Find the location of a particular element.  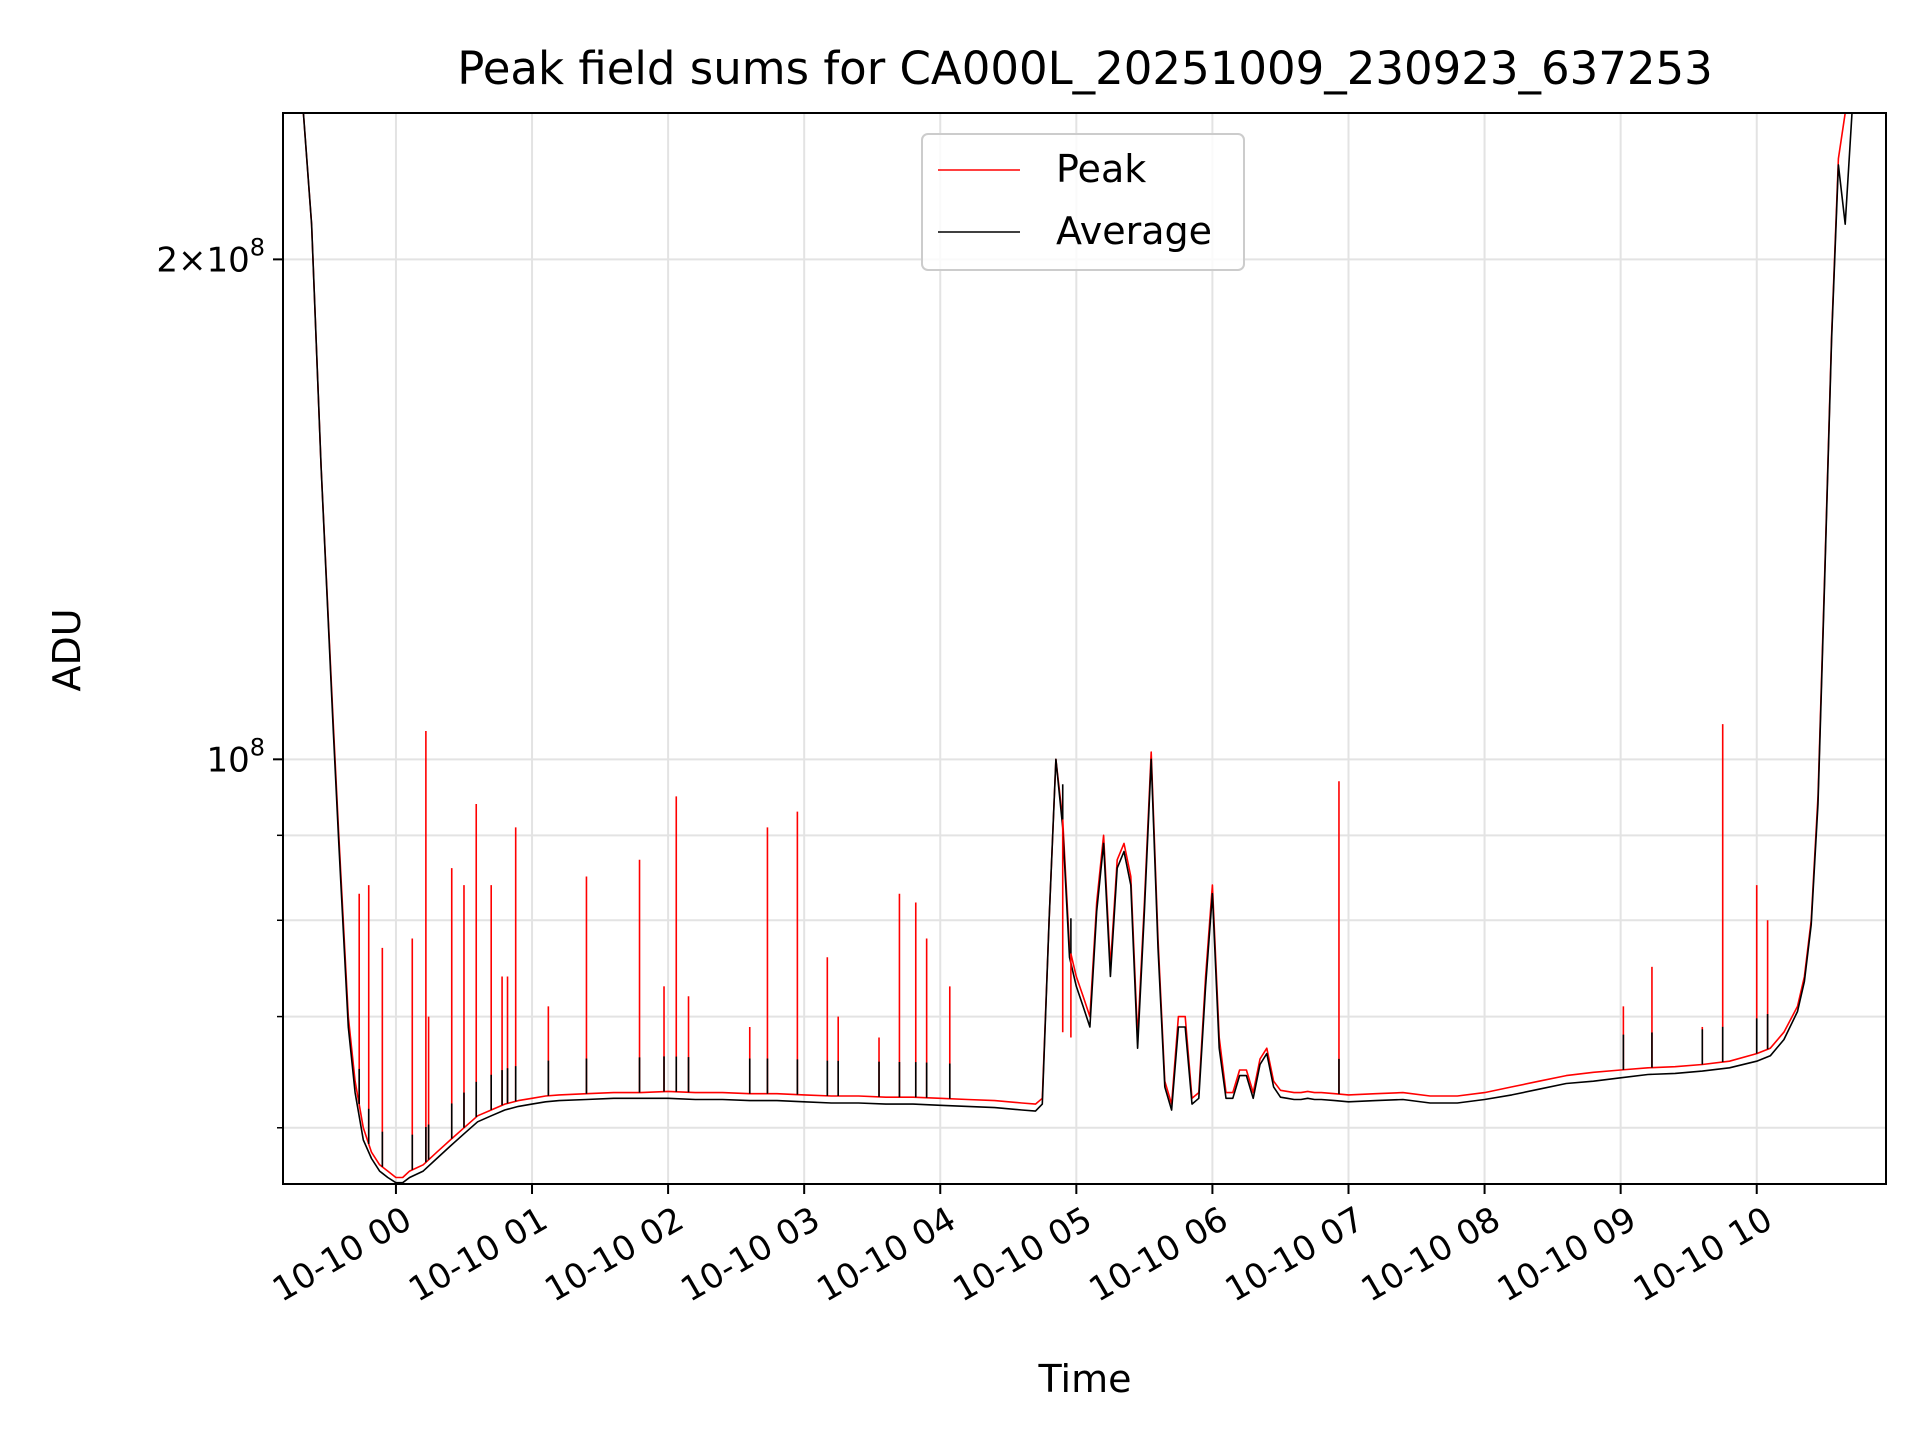

legend: Peak Average is located at coordinates (1083, 202).